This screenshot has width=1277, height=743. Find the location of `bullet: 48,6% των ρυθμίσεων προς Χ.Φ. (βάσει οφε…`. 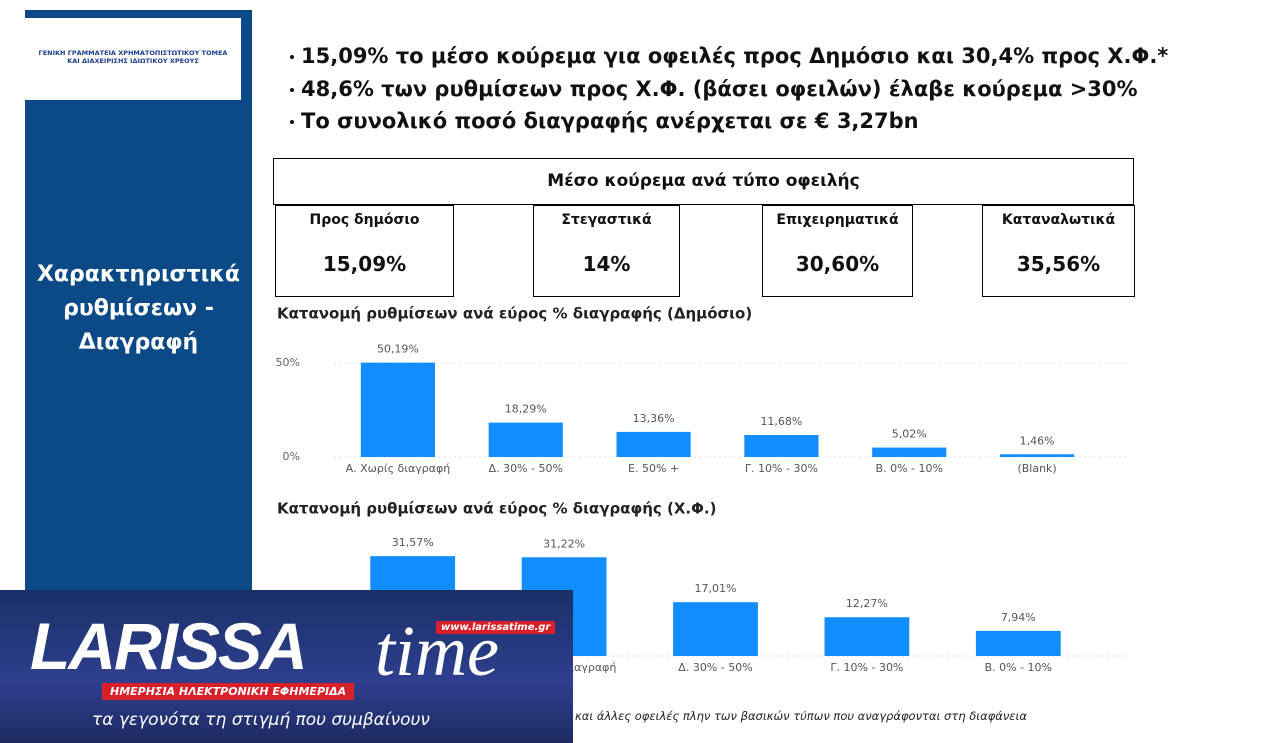

bullet: 48,6% των ρυθμίσεων προς Χ.Φ. (βάσει οφε… is located at coordinates (714, 89).